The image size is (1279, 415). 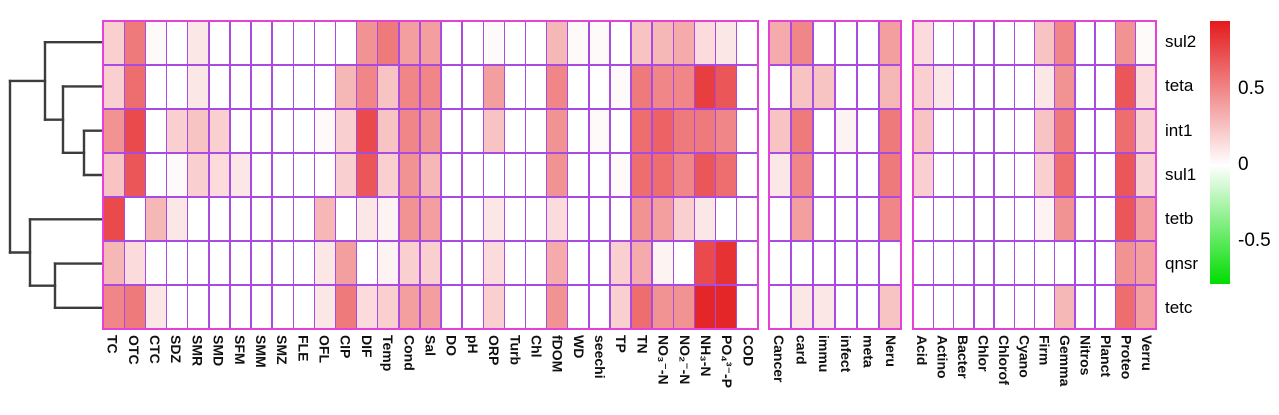 What do you see at coordinates (868, 351) in the screenshot?
I see `column-label-meta: meta` at bounding box center [868, 351].